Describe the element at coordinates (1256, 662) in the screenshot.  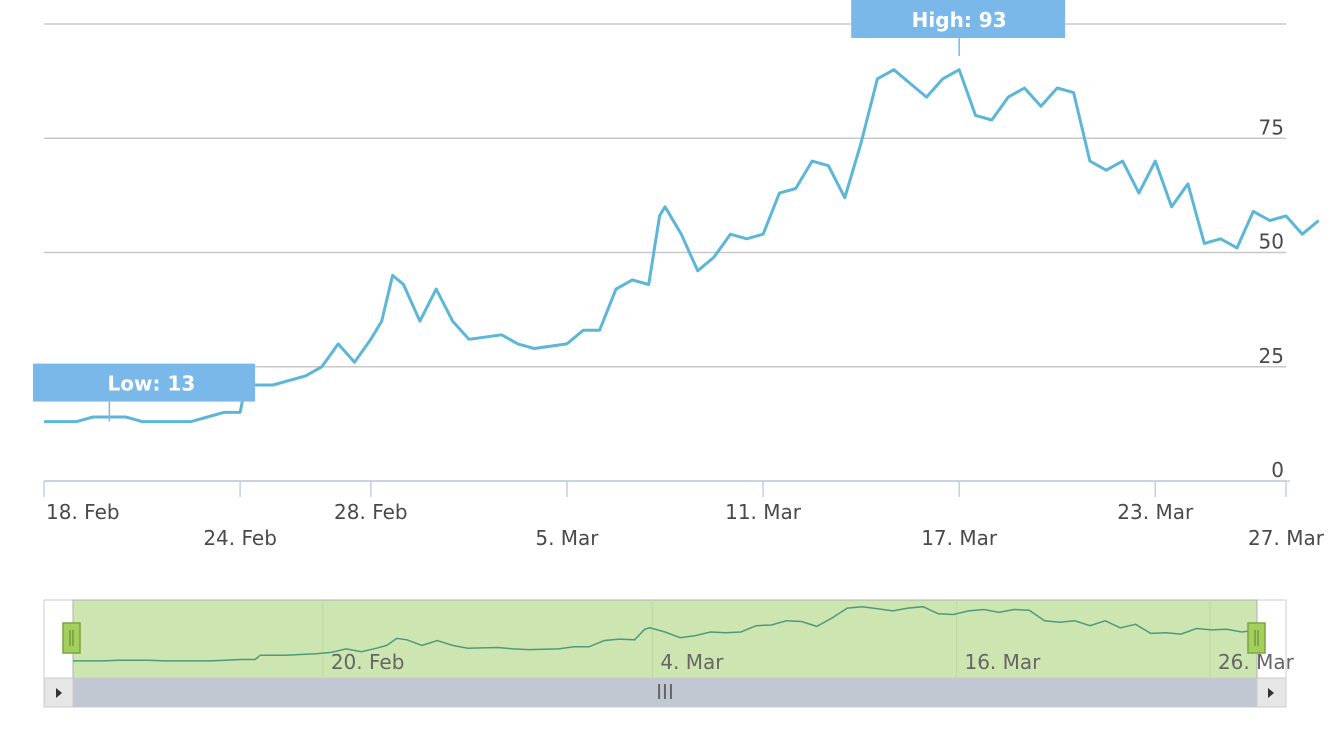
I see `navigator-label: 26. Mar` at that location.